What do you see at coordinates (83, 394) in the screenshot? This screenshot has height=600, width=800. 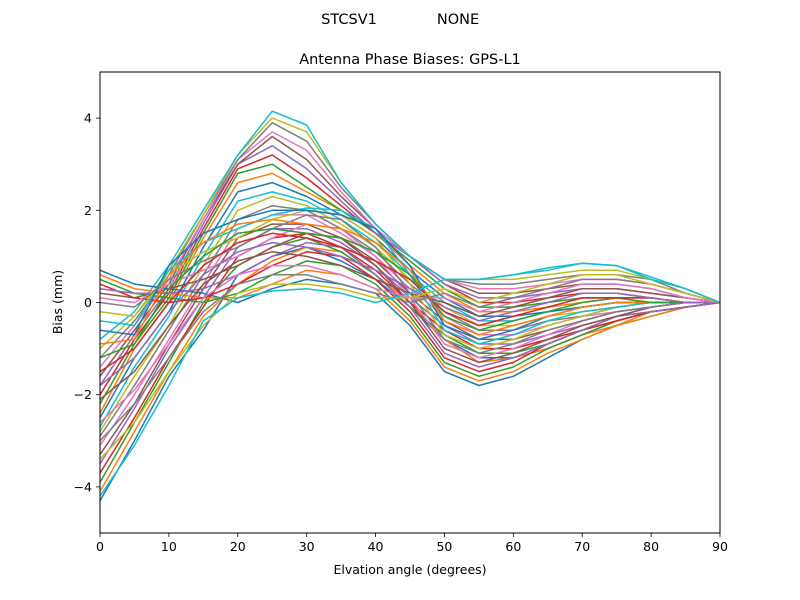 I see `y-tick-label: −2` at bounding box center [83, 394].